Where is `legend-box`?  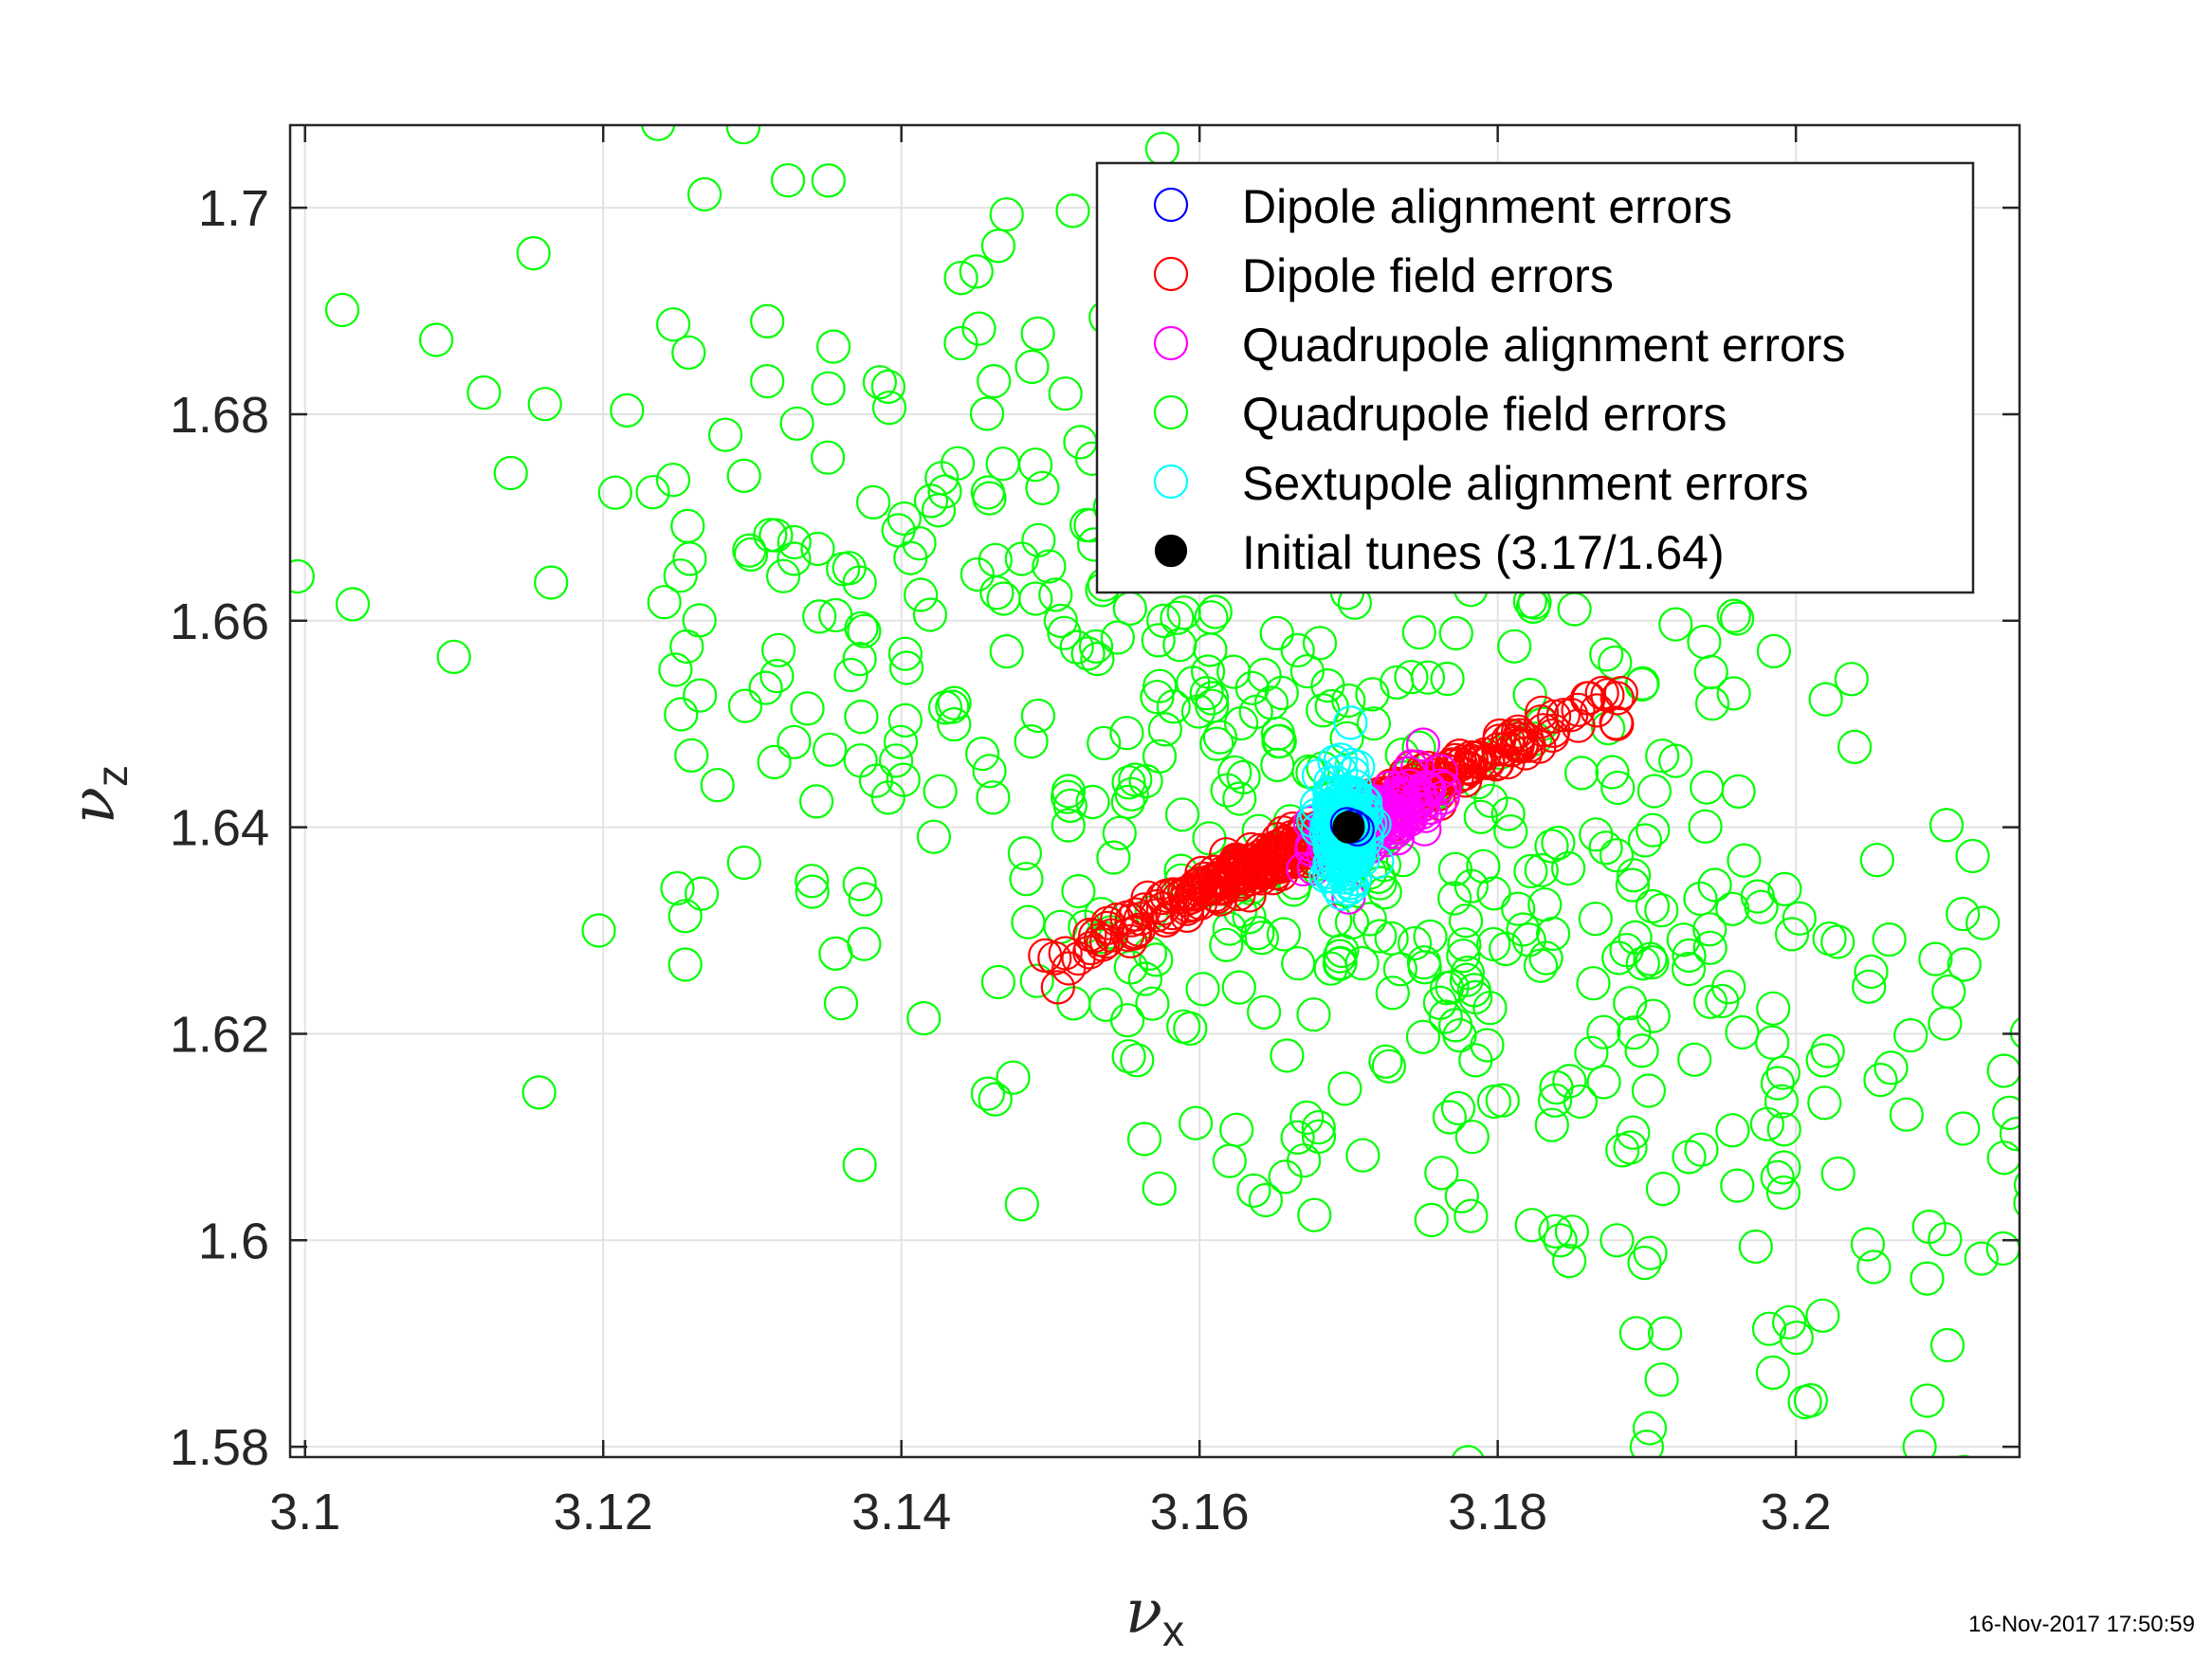 legend-box is located at coordinates (1535, 377).